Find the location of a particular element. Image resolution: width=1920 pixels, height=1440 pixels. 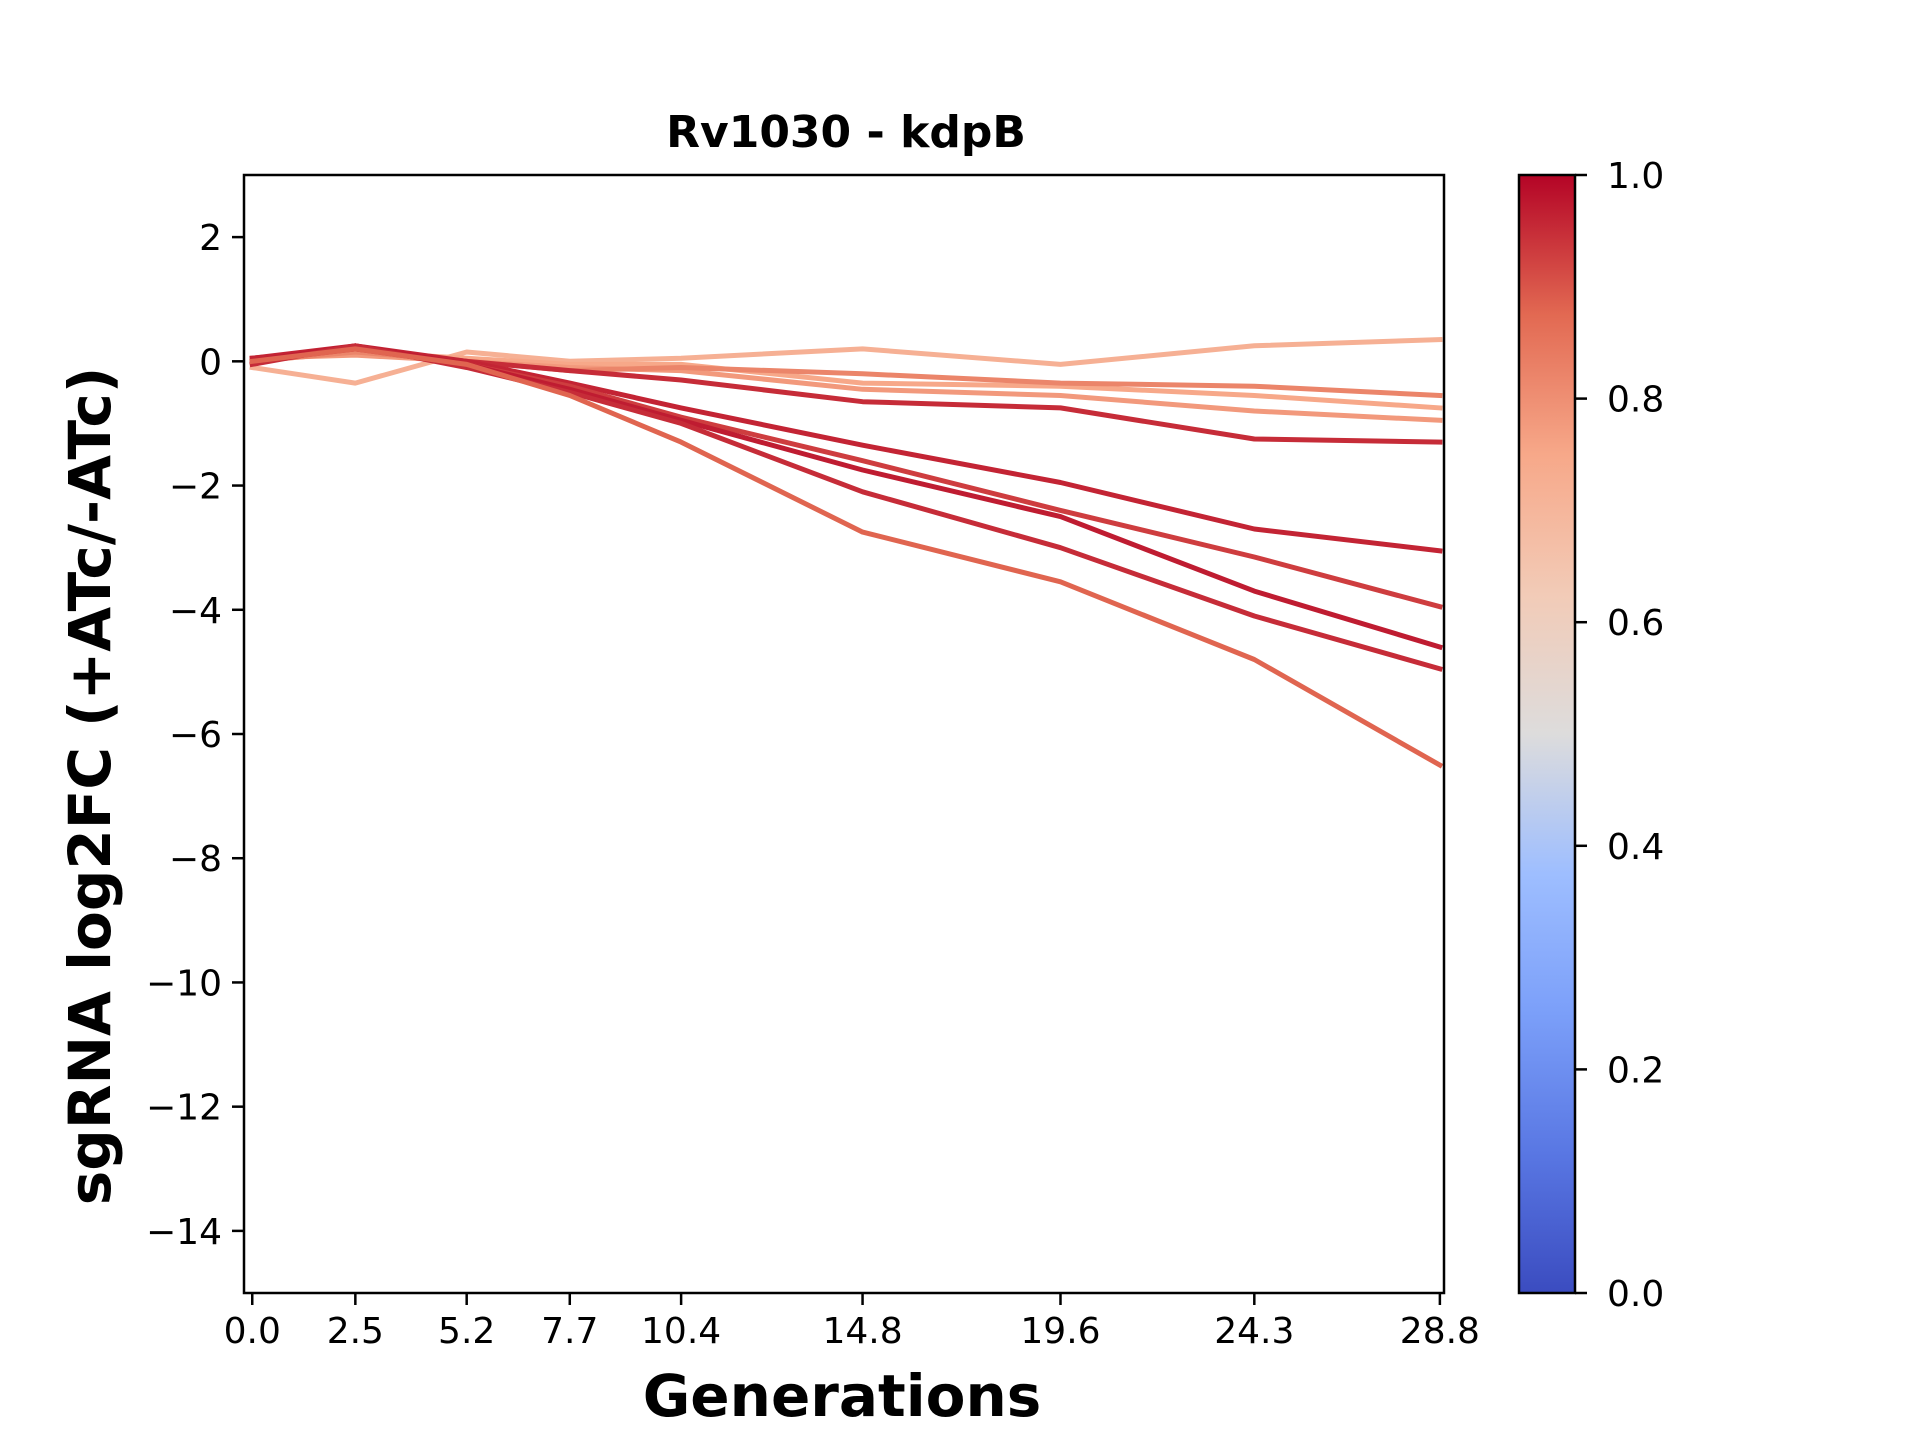

y-tick-label: −8 is located at coordinates (195, 859).